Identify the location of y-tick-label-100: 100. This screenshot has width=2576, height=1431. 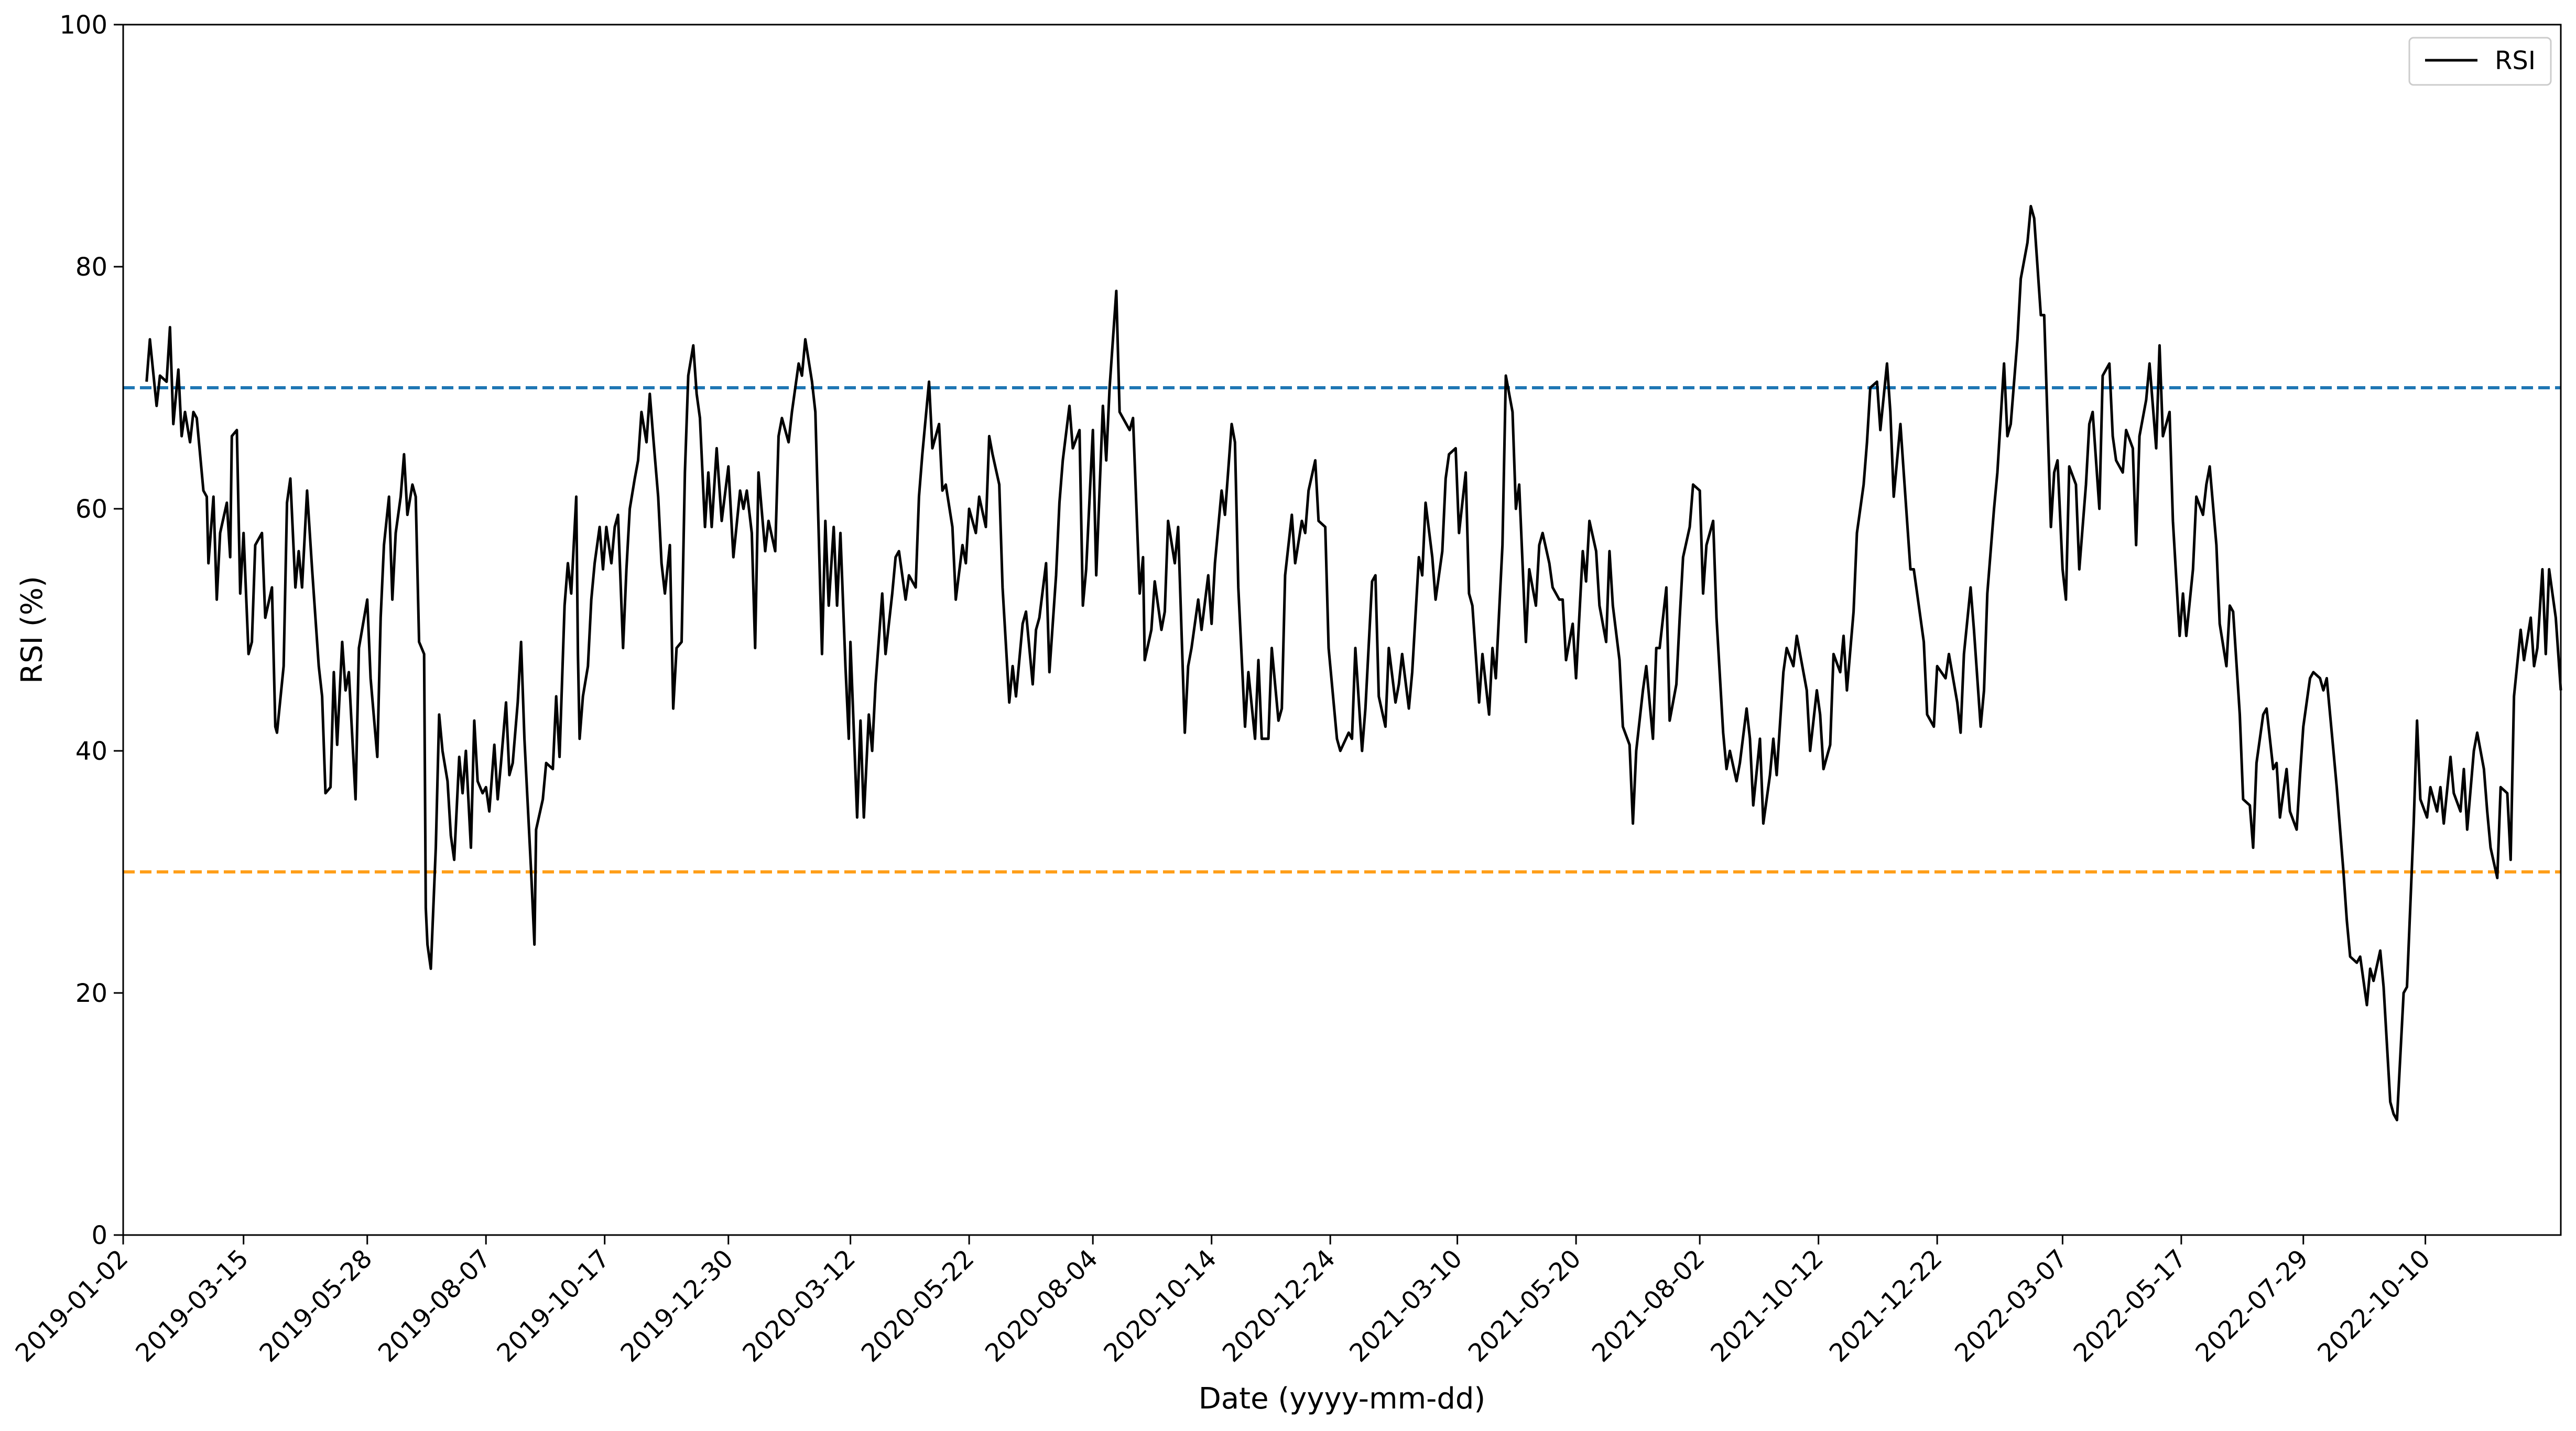
(83, 25).